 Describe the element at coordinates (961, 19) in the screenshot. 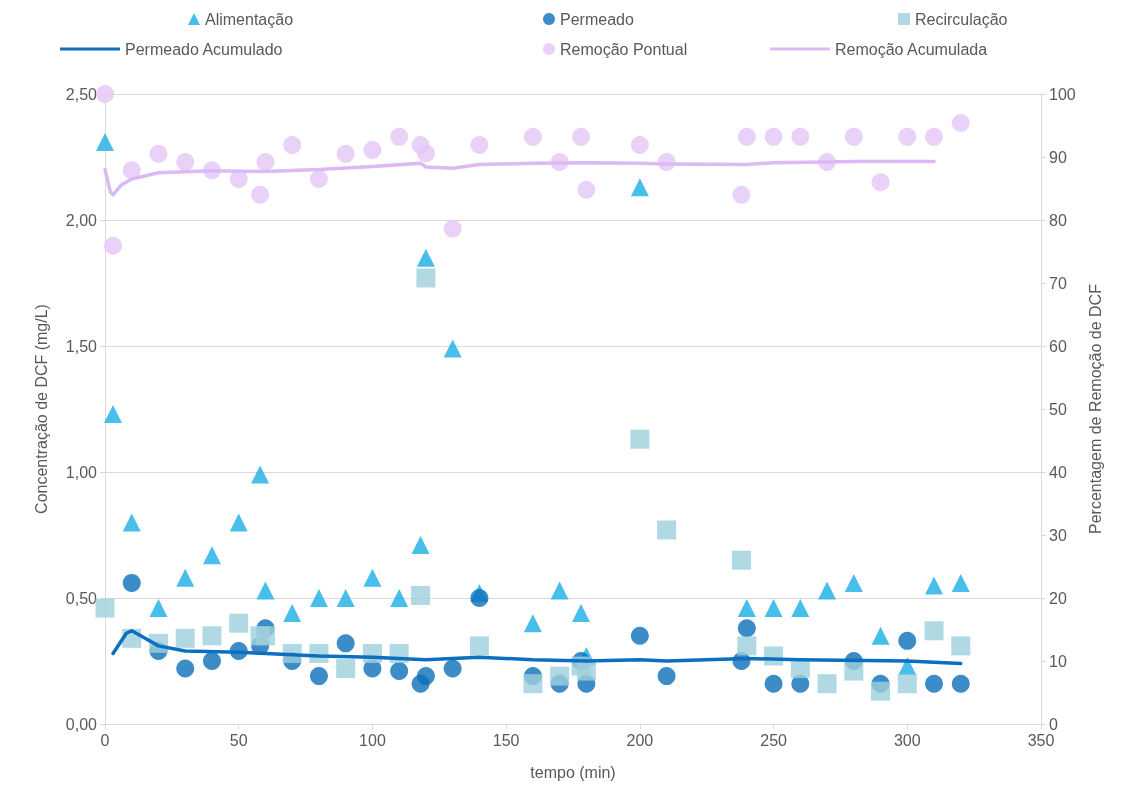

I see `legend-label: Recirculação` at that location.